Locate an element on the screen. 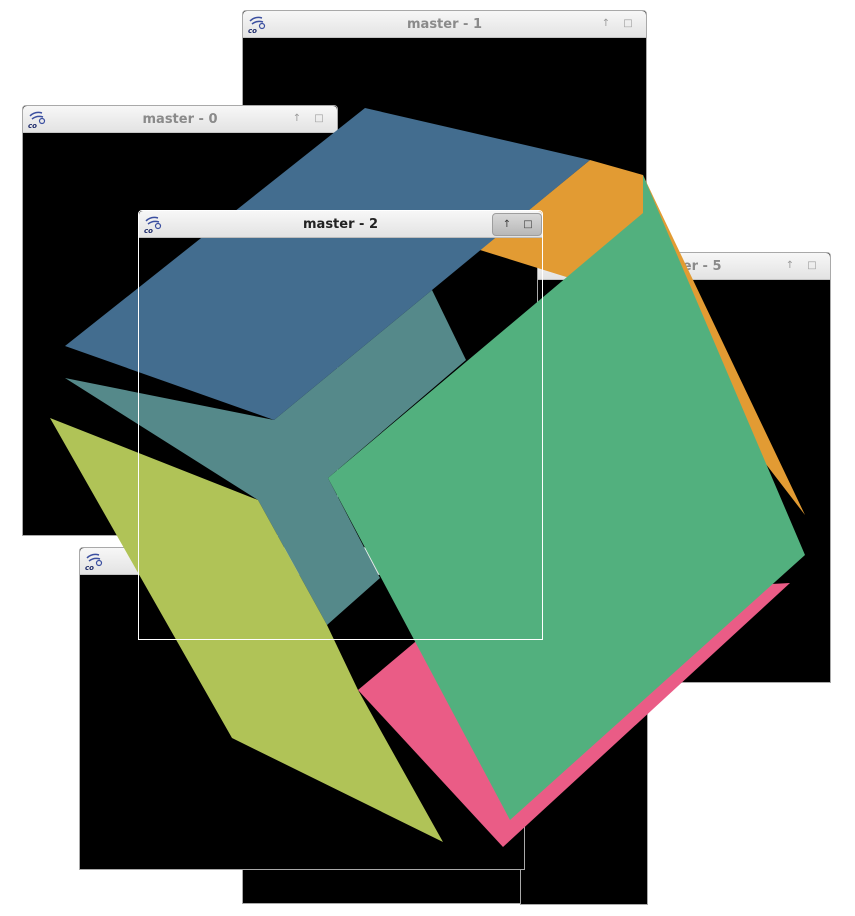  titlebar-master-2: co master - 2 ↑ □ is located at coordinates (340, 224).